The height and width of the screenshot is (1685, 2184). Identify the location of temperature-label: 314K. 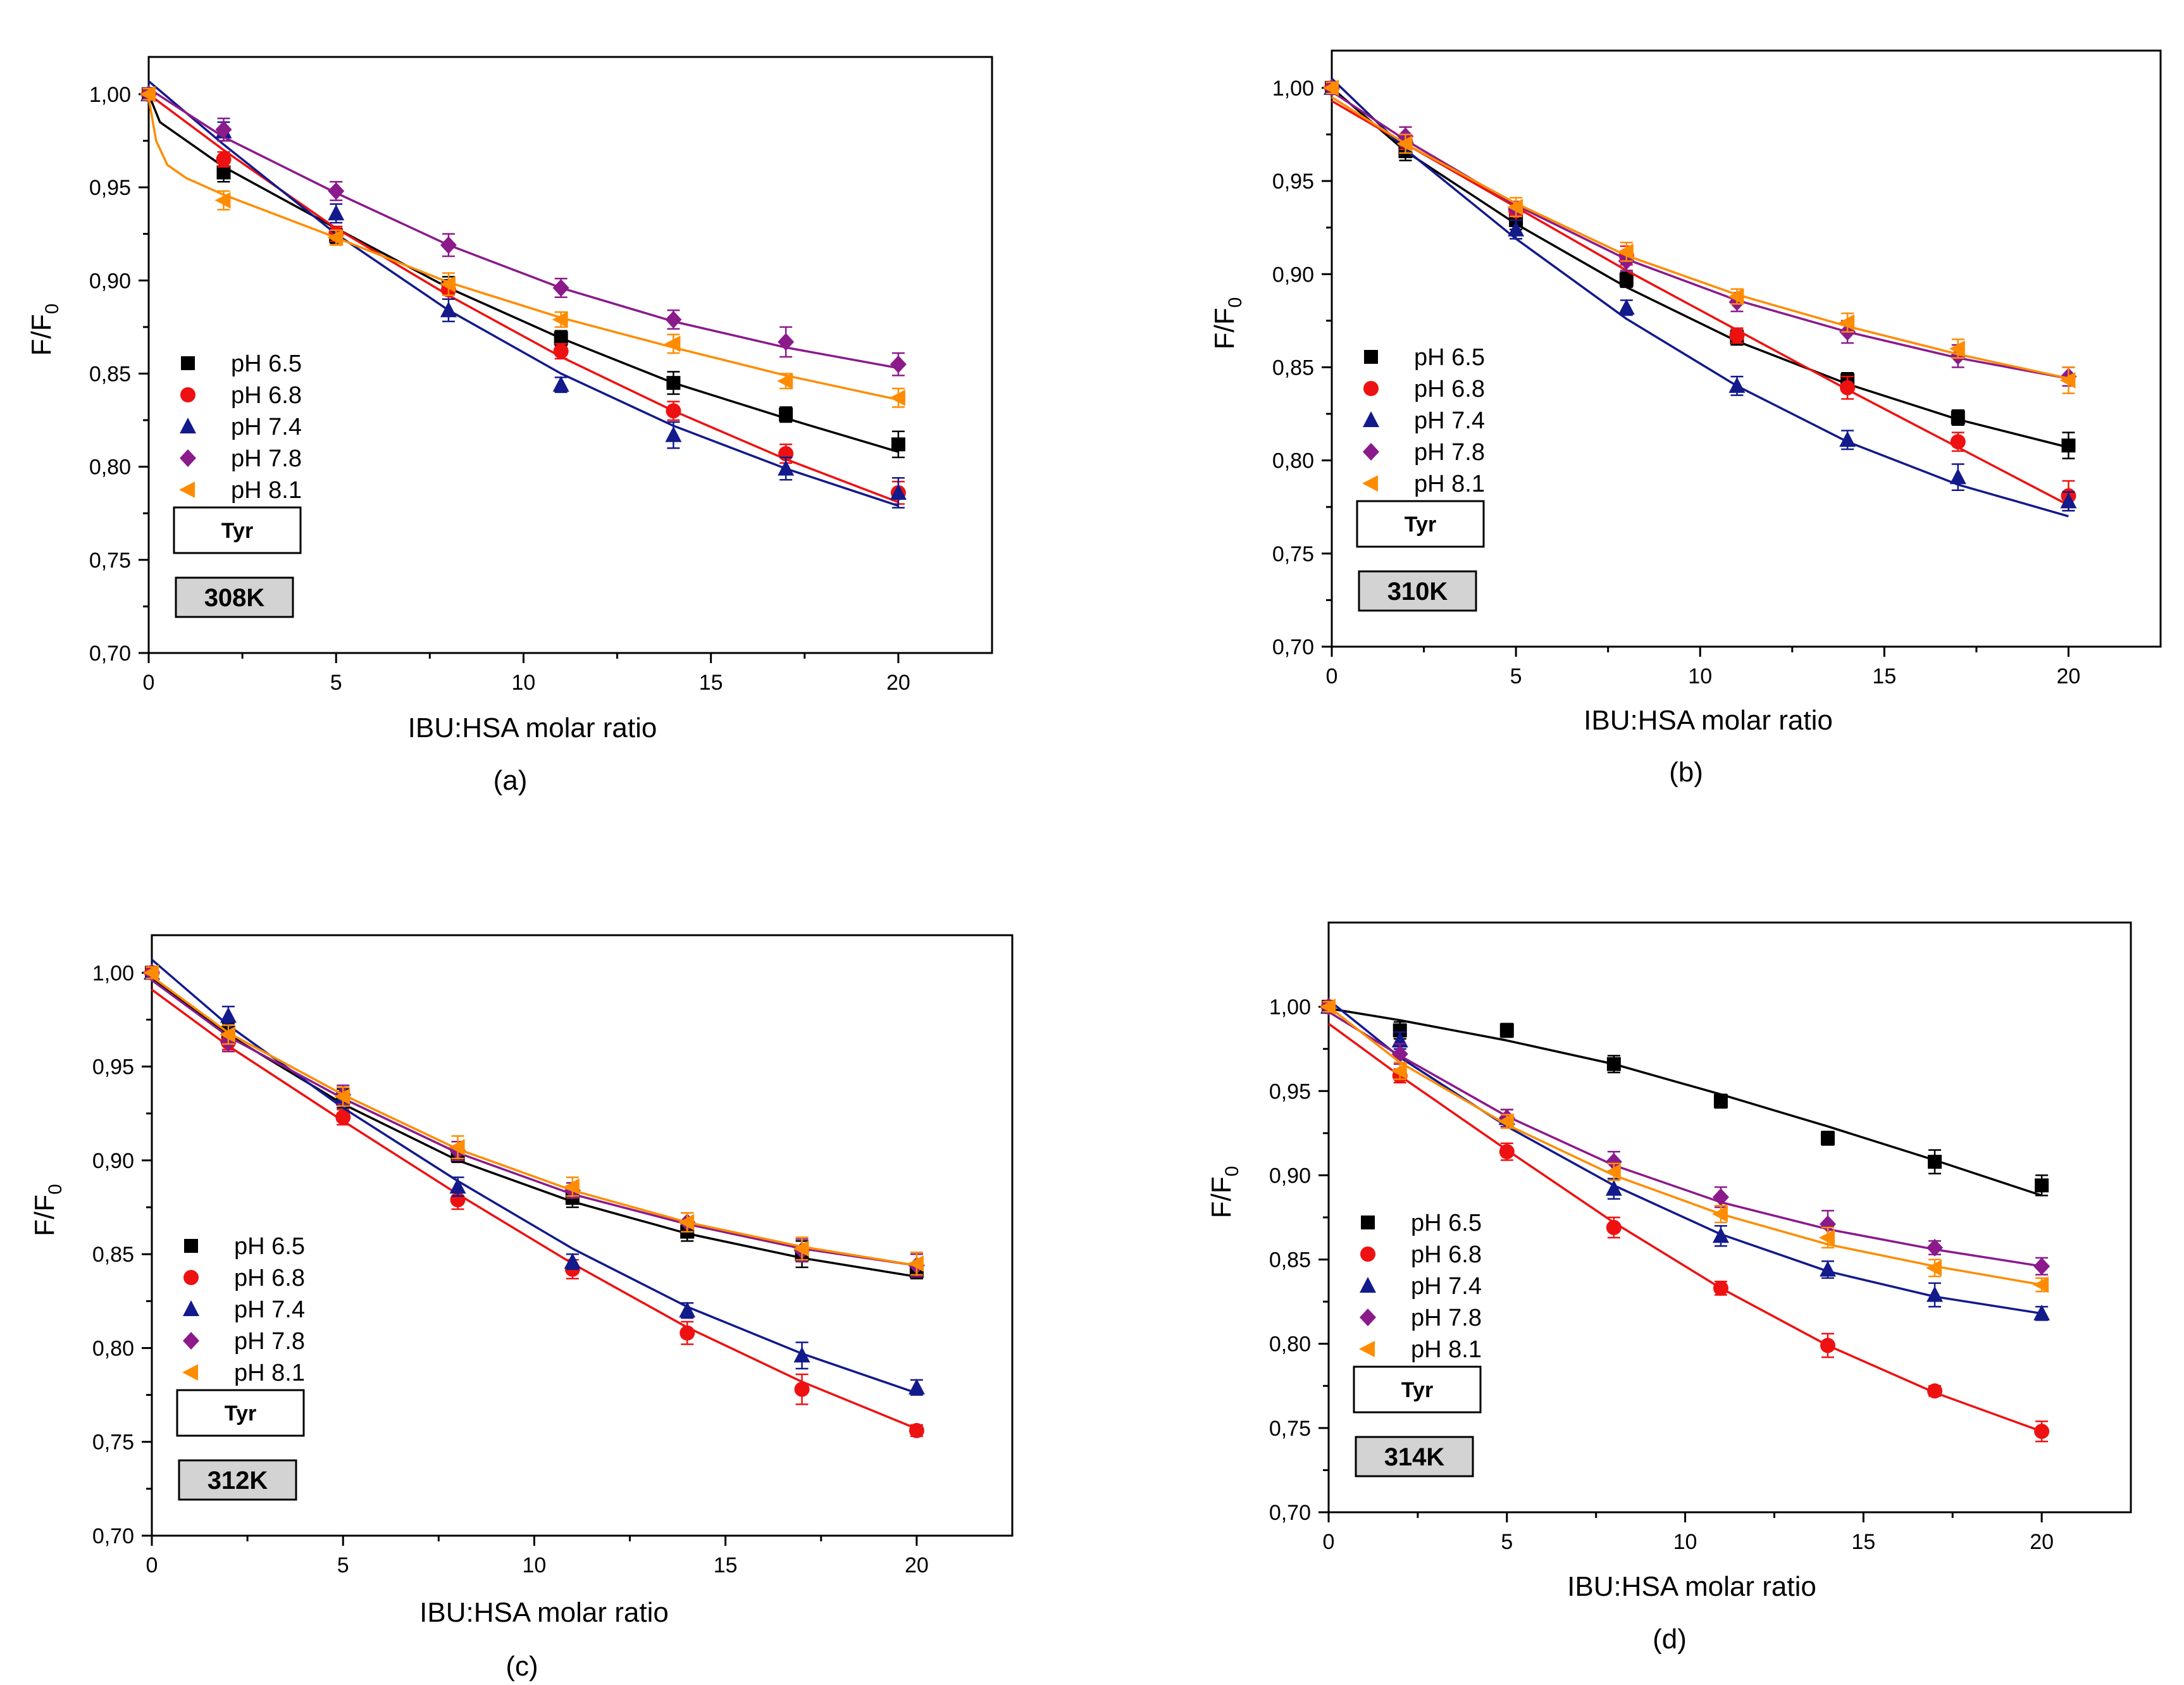
(1414, 1457).